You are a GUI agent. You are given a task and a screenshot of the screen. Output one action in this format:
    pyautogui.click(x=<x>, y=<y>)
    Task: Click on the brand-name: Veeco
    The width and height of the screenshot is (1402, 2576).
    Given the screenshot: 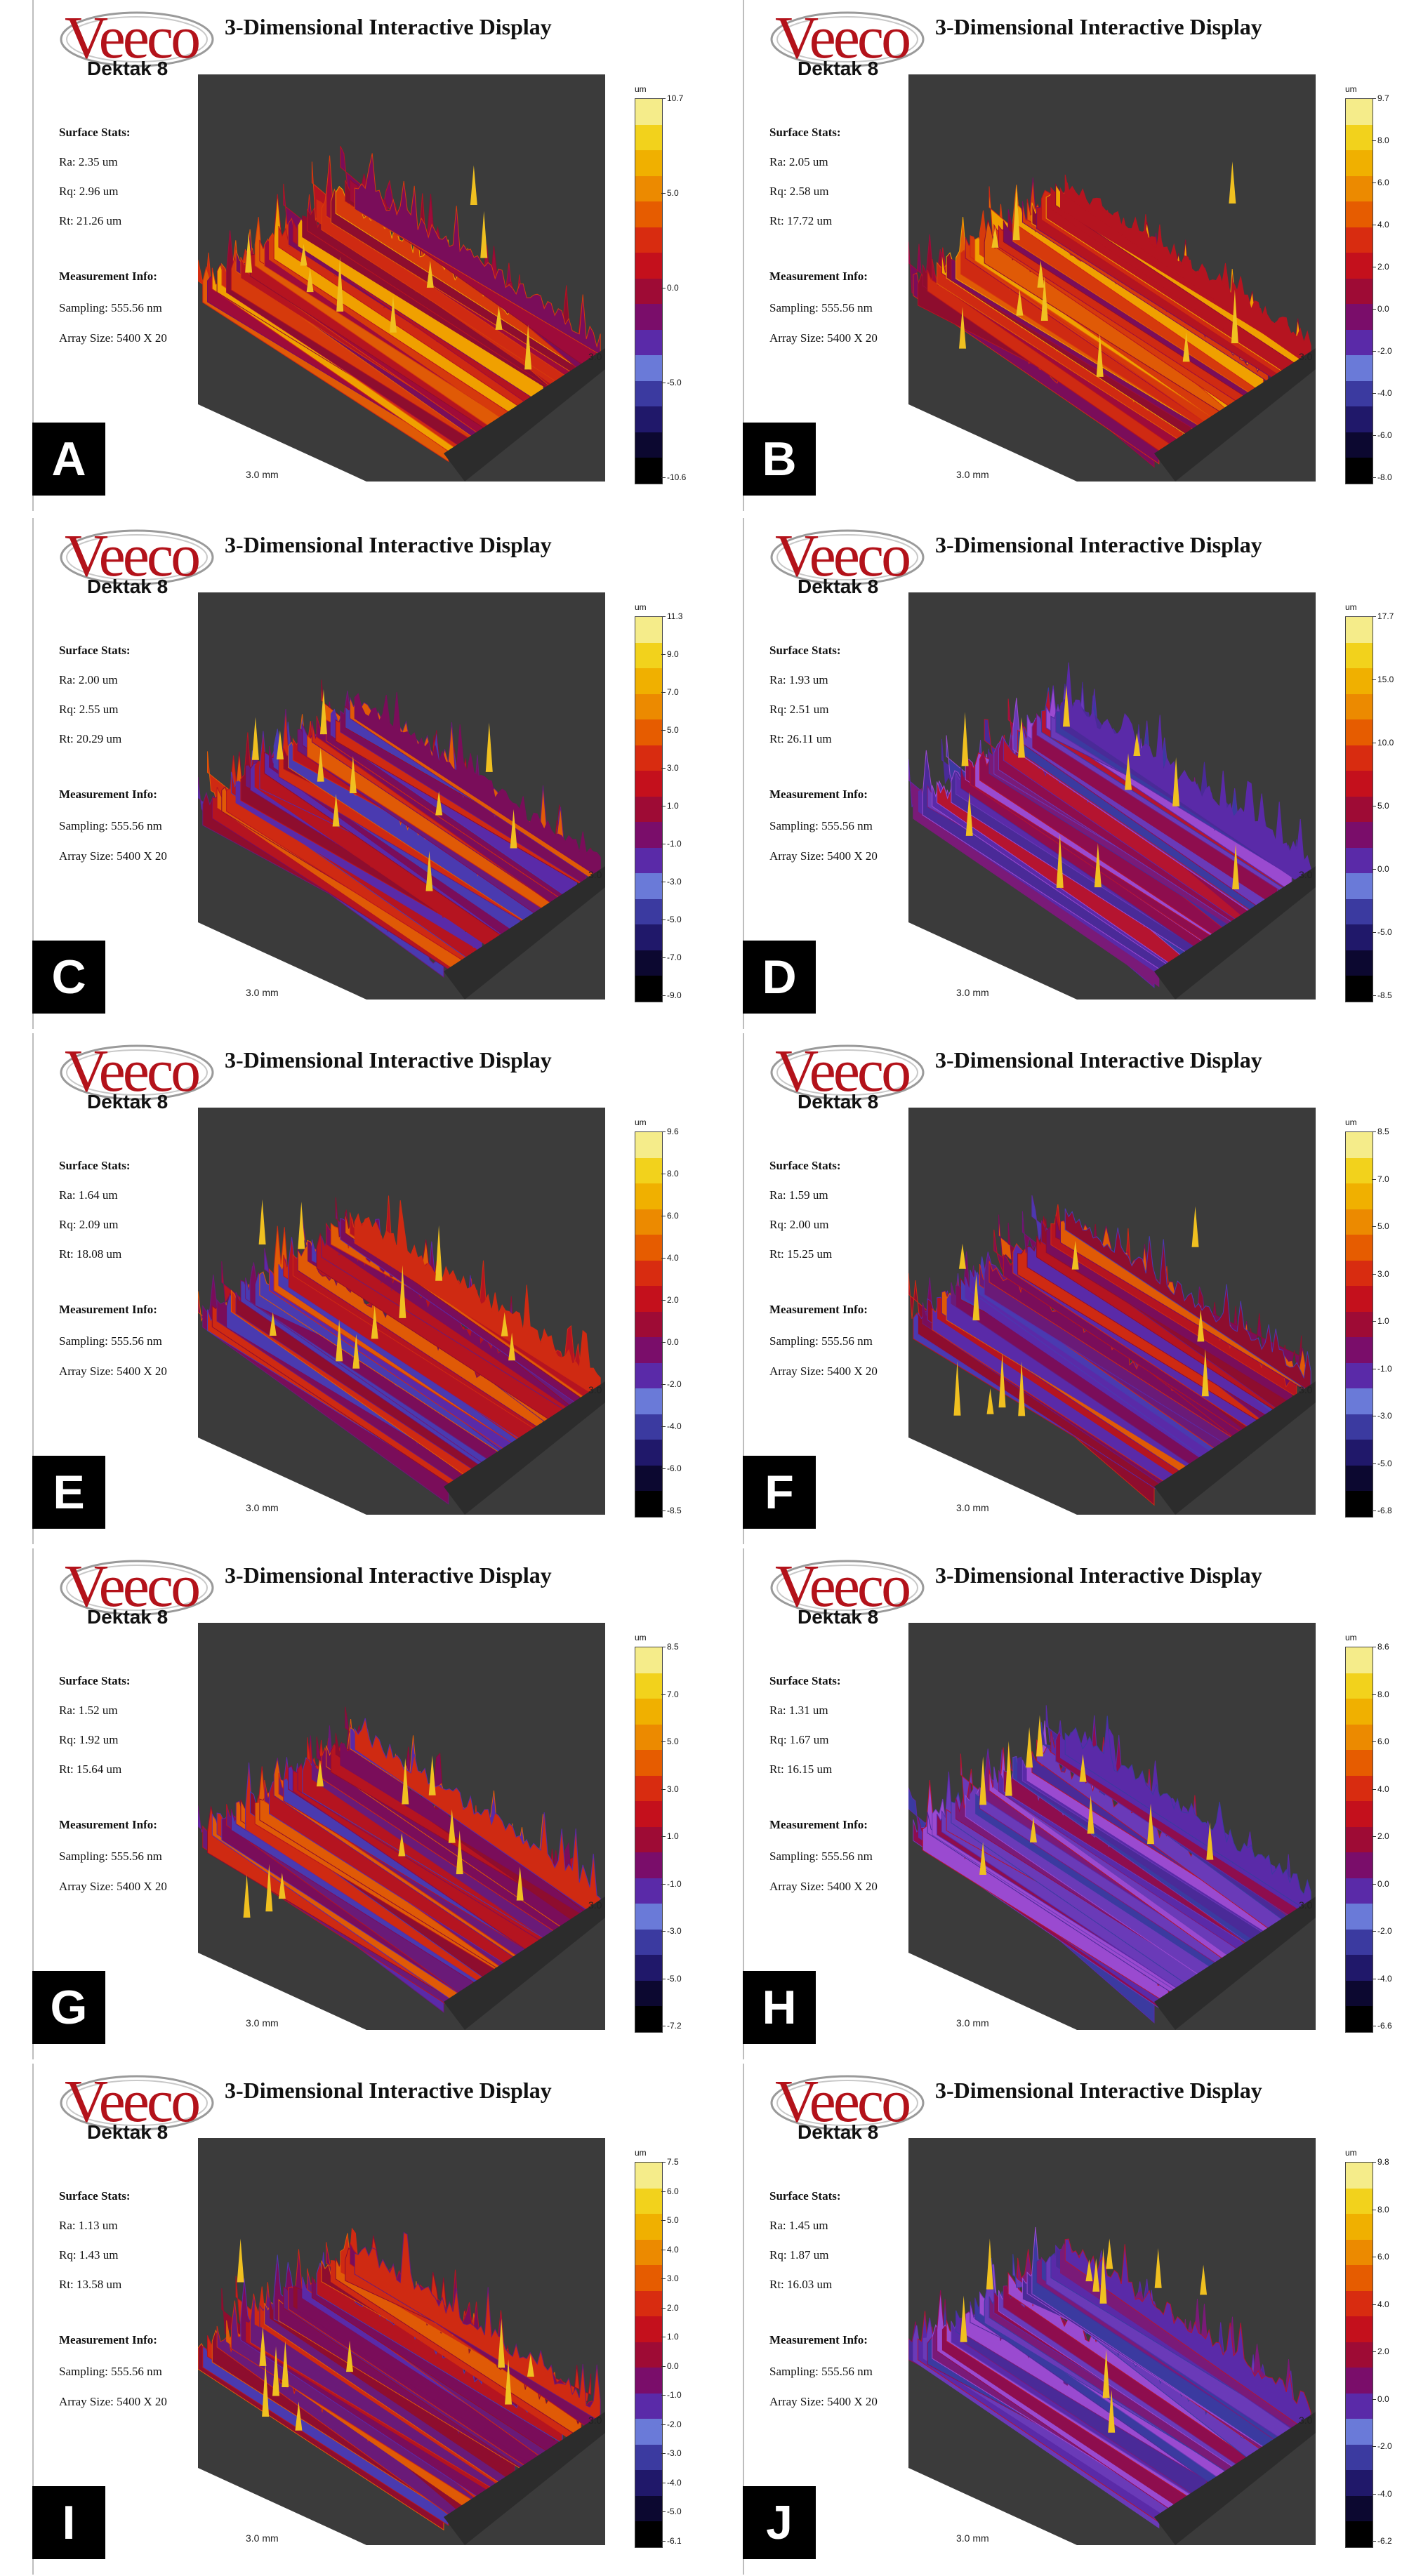 What is the action you would take?
    pyautogui.click(x=133, y=2101)
    